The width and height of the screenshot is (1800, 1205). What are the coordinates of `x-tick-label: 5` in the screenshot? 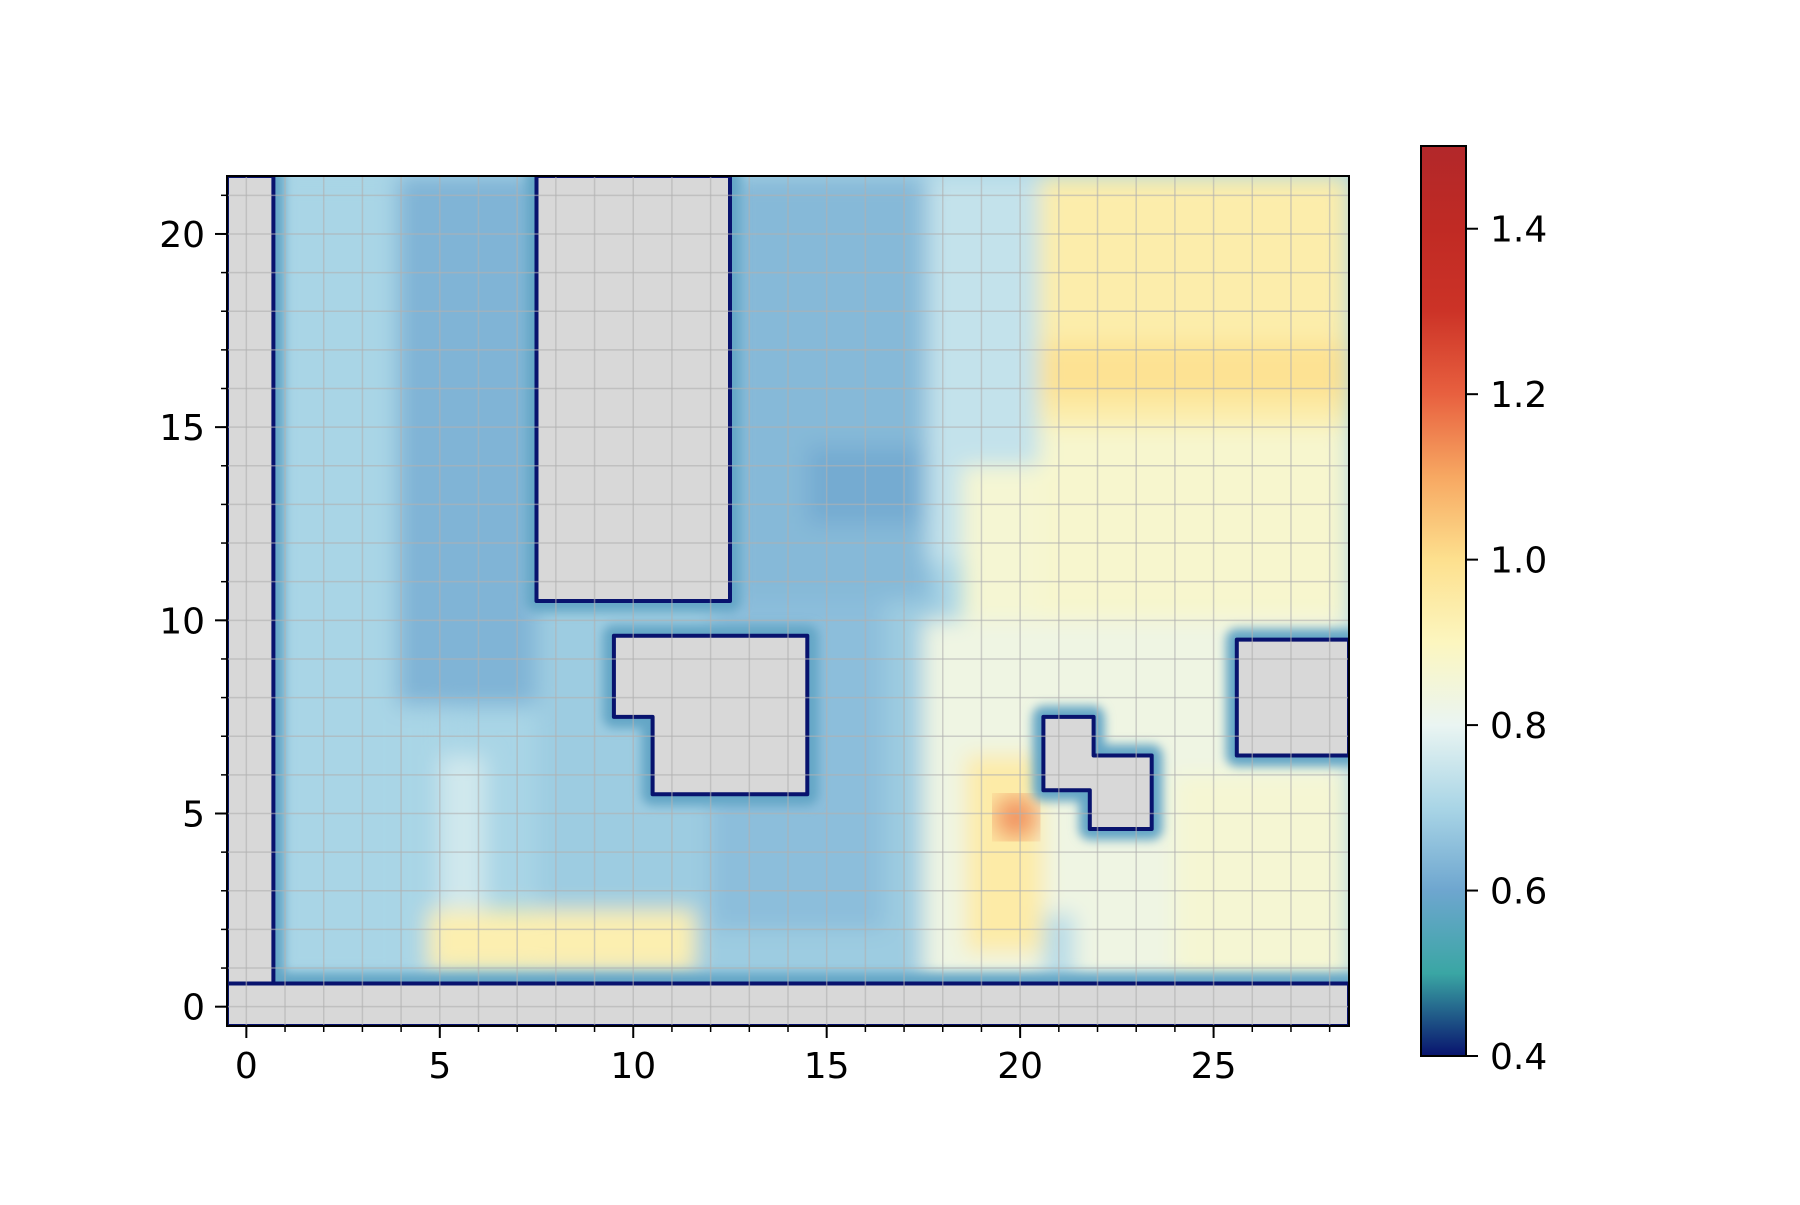 It's located at (439, 1066).